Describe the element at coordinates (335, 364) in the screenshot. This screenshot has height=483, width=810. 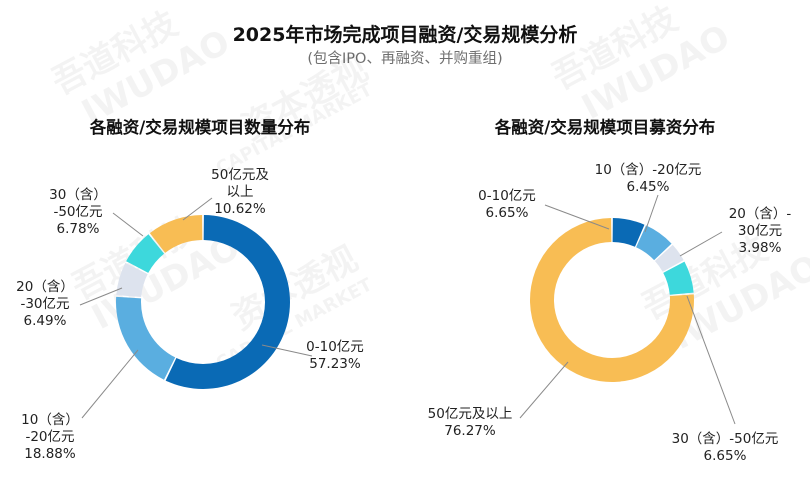
I see `data-label-line: 57.23%` at that location.